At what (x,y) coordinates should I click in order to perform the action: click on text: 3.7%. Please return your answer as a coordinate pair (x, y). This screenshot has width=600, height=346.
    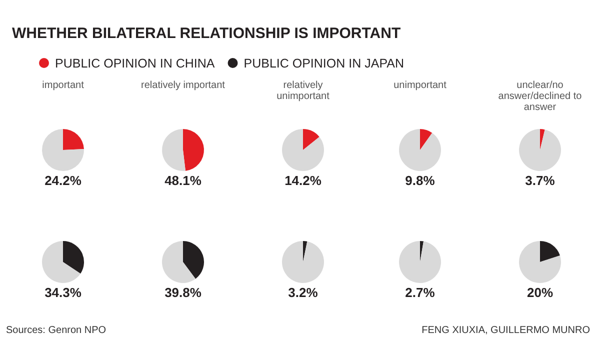
    Looking at the image, I should click on (540, 180).